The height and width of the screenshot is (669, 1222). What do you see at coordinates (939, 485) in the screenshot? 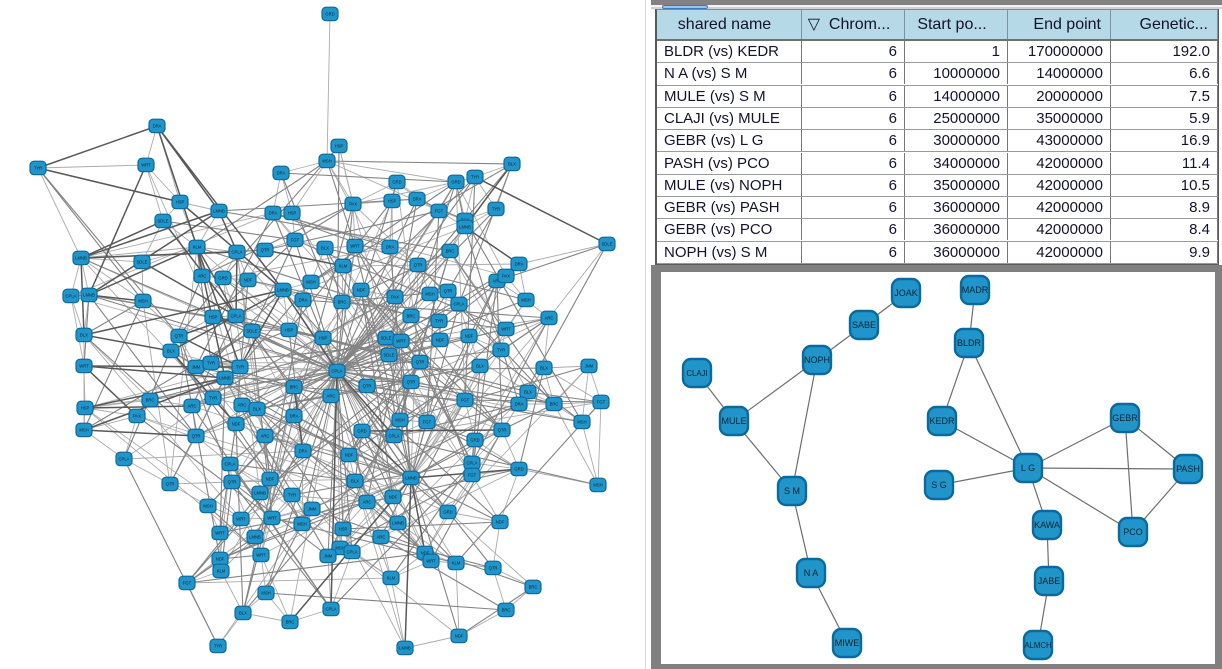
I see `svg-text: S G` at bounding box center [939, 485].